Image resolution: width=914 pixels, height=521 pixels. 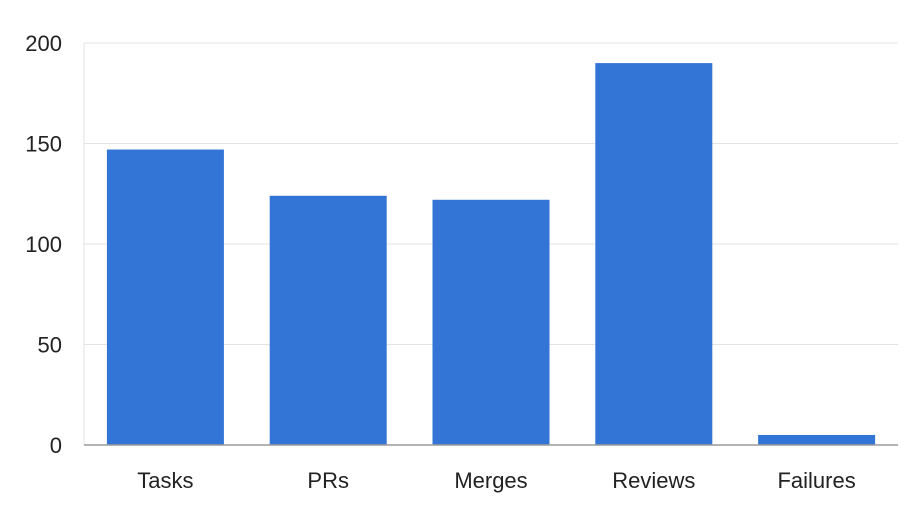 I want to click on y-tick-label: 100, so click(x=43, y=244).